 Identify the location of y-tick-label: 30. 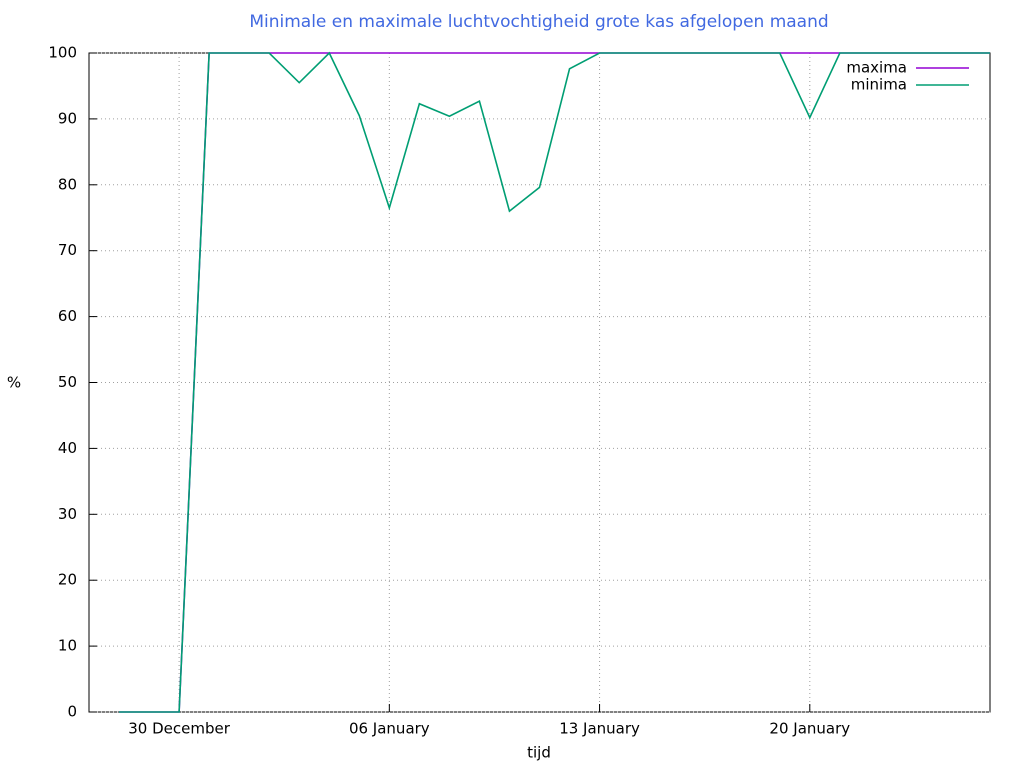
(67, 514).